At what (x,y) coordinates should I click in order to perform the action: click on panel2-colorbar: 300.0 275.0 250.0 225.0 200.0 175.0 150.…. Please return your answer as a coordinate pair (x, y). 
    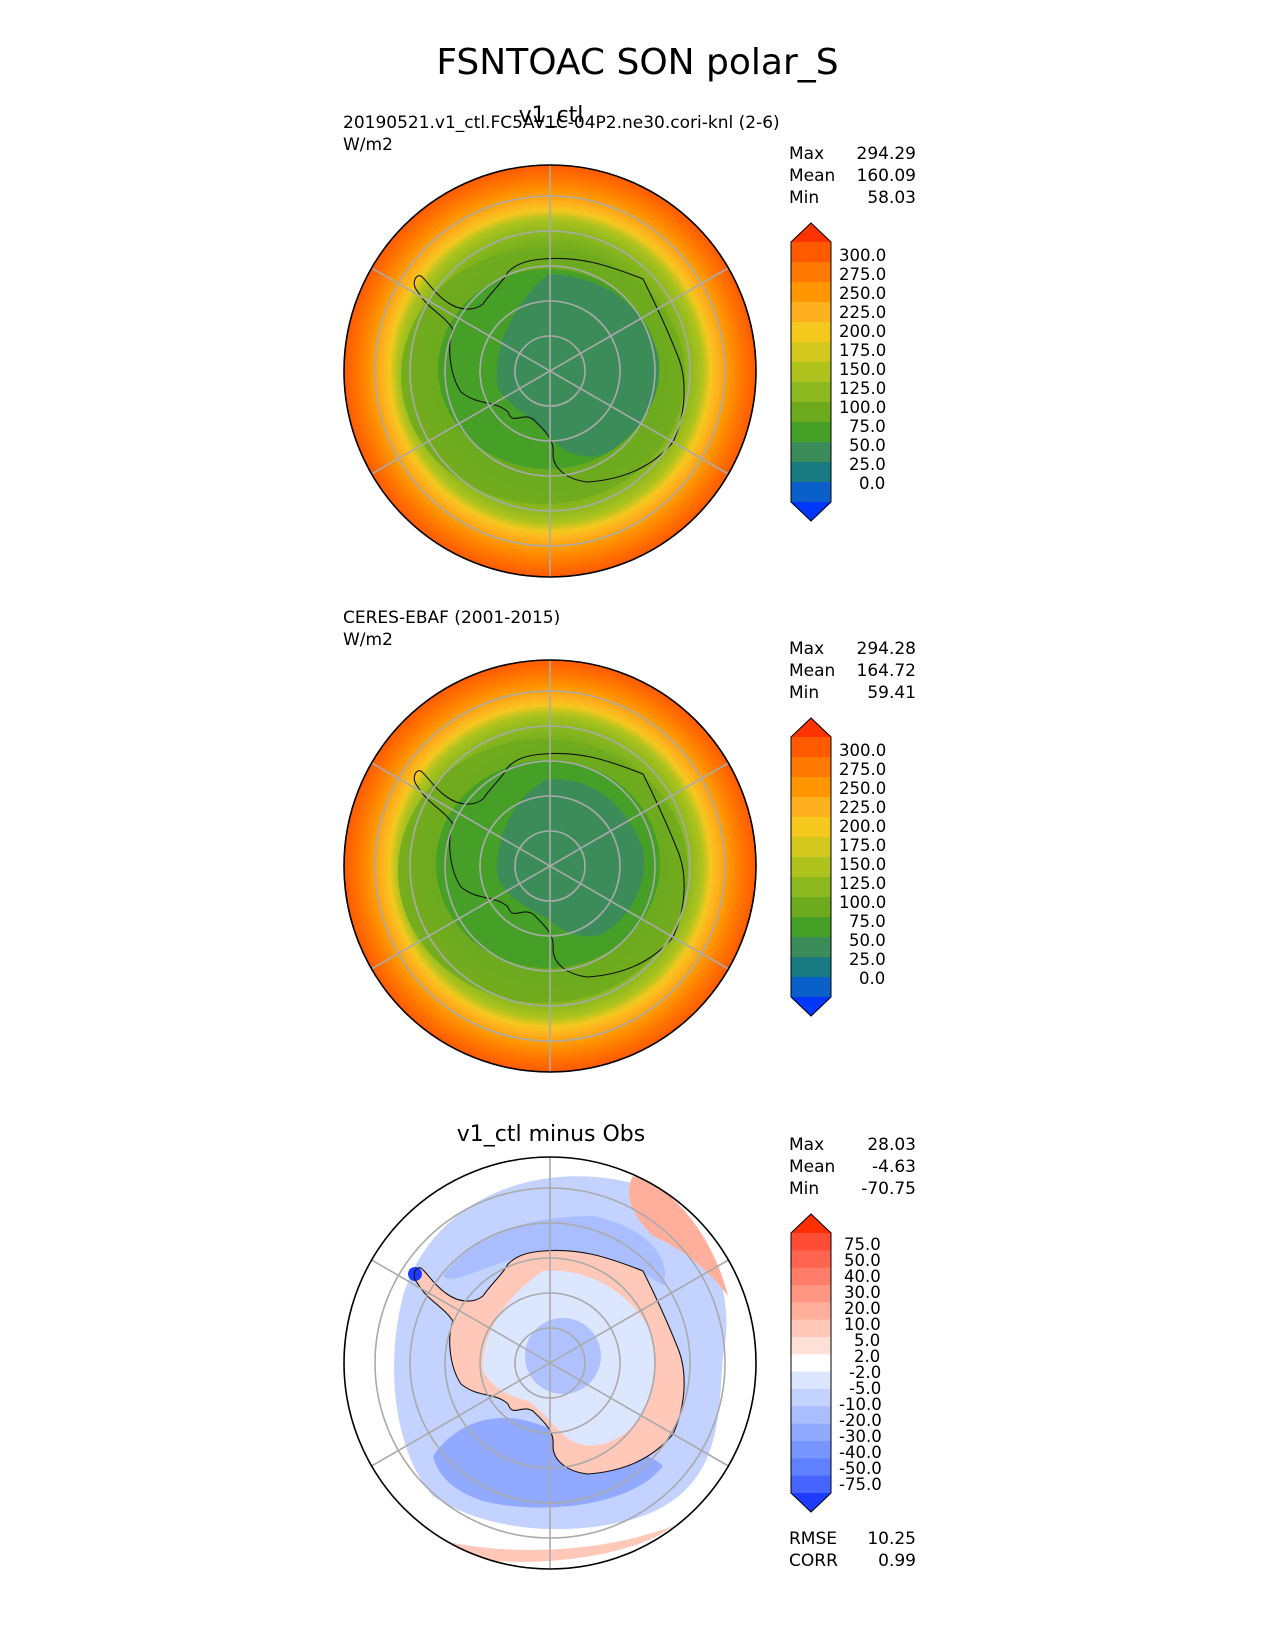
    Looking at the image, I should click on (854, 867).